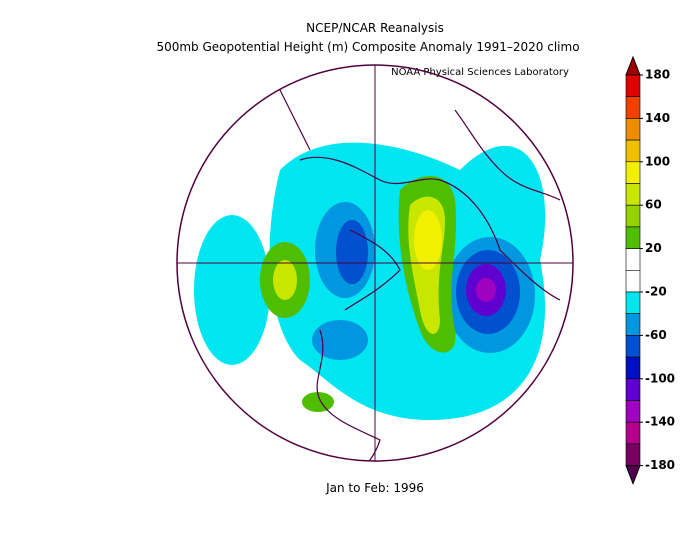 This screenshot has height=542, width=700. Describe the element at coordinates (657, 118) in the screenshot. I see `colorbar-label: 140` at that location.